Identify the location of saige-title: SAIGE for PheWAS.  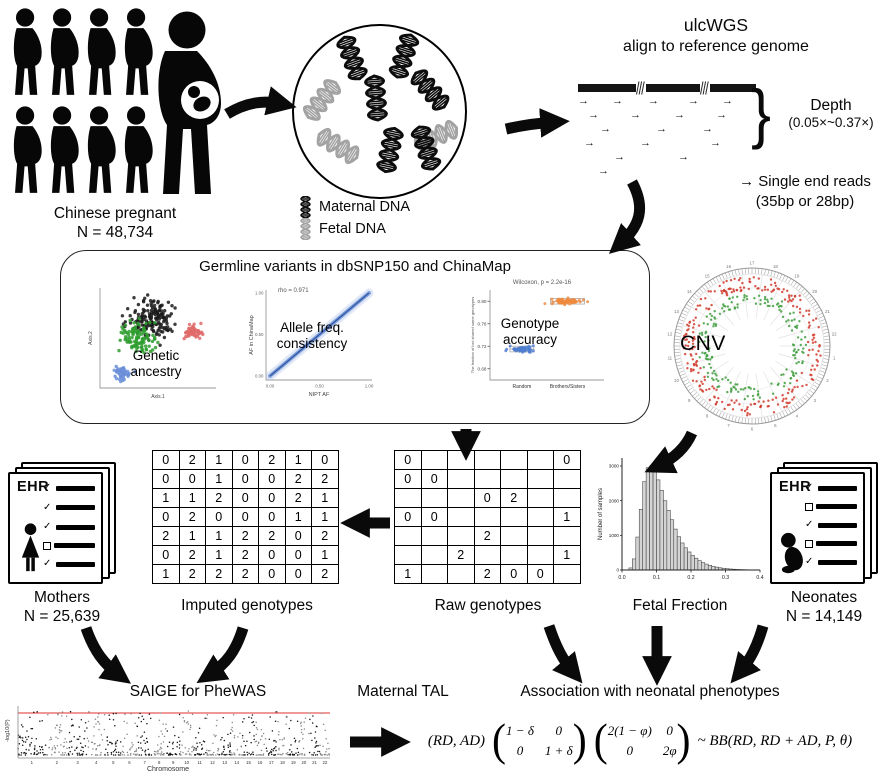
(198, 691).